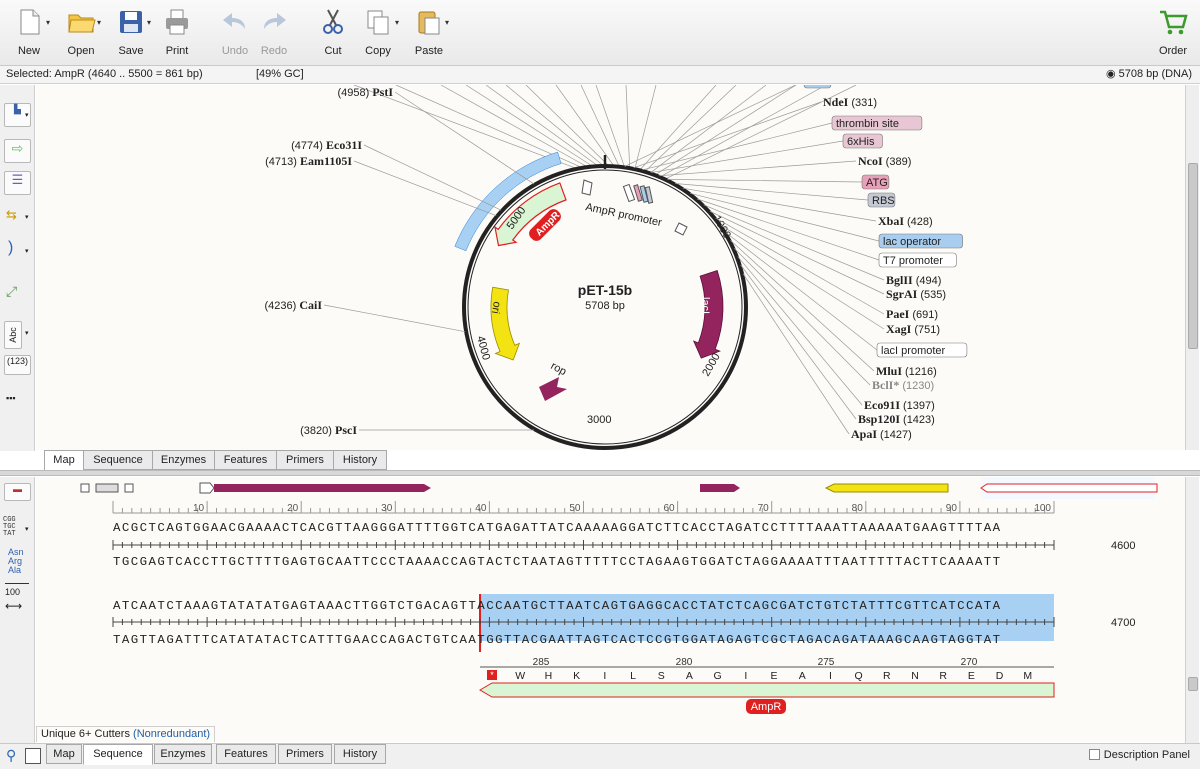  Describe the element at coordinates (29, 33) in the screenshot. I see `new-button: New` at that location.